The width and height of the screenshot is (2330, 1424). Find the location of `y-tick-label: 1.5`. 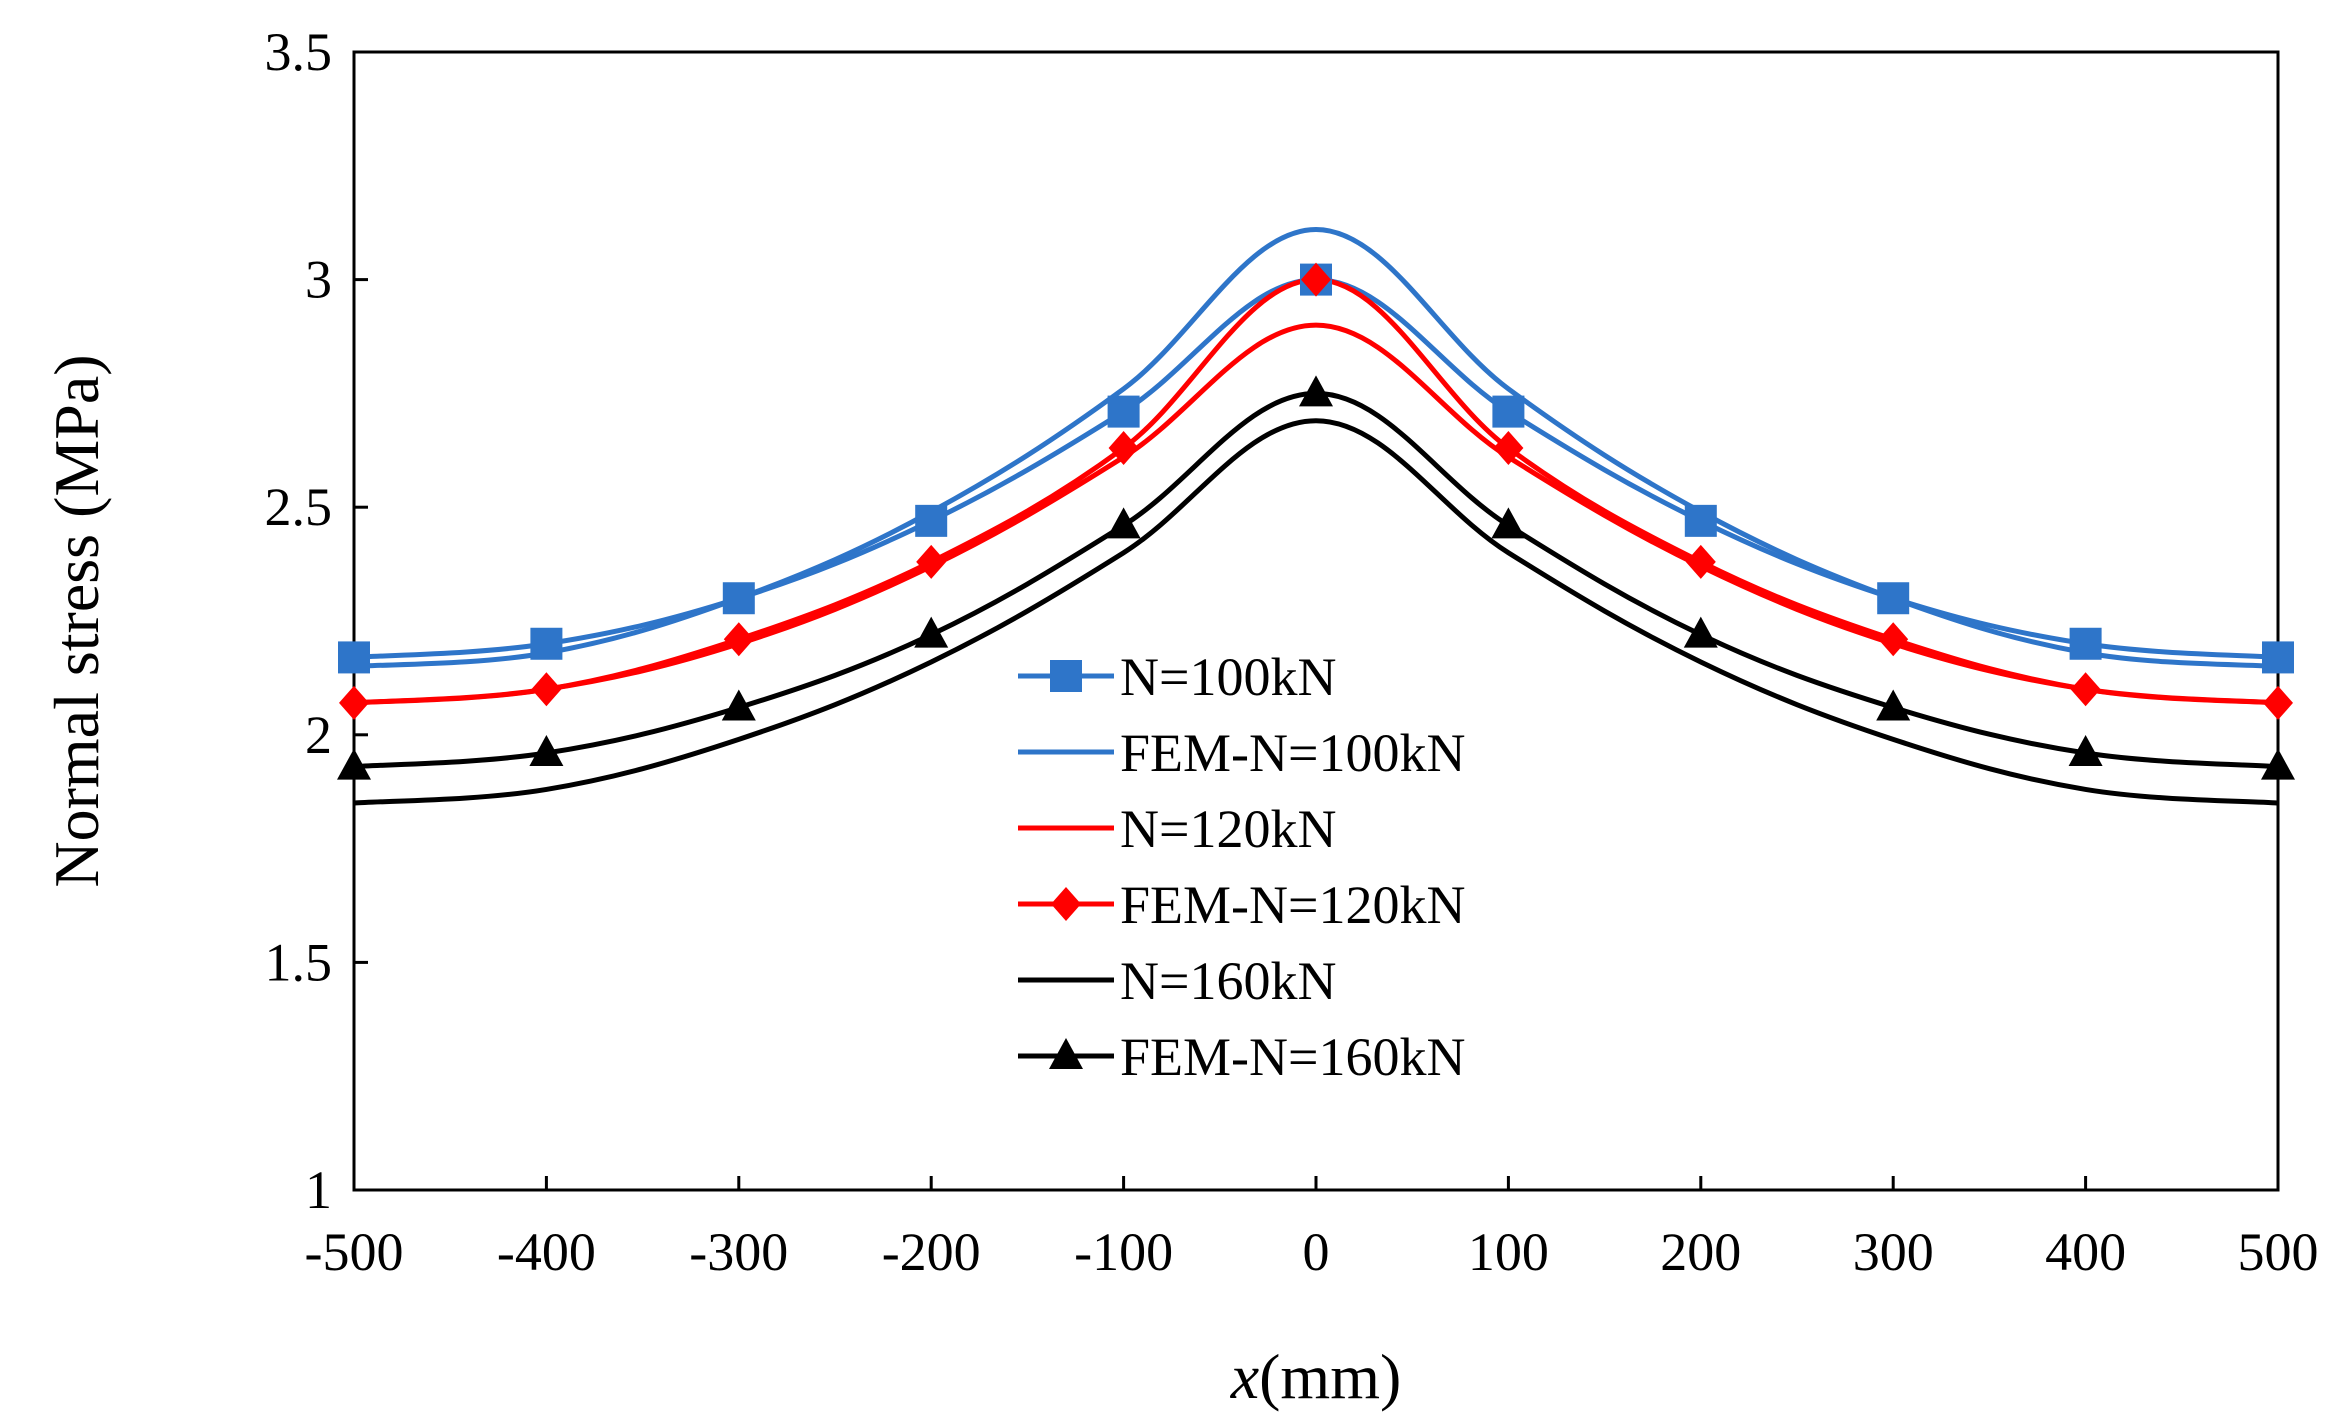

y-tick-label: 1.5 is located at coordinates (299, 962).